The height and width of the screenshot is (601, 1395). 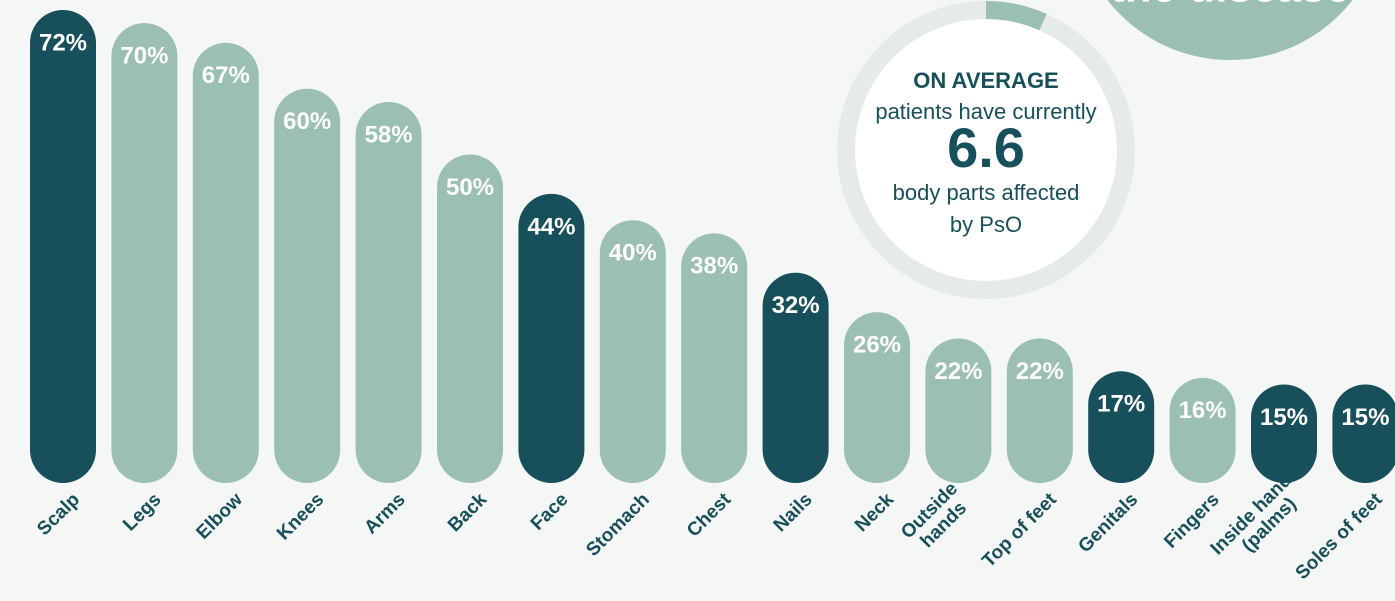 What do you see at coordinates (307, 121) in the screenshot?
I see `value-label: 60%` at bounding box center [307, 121].